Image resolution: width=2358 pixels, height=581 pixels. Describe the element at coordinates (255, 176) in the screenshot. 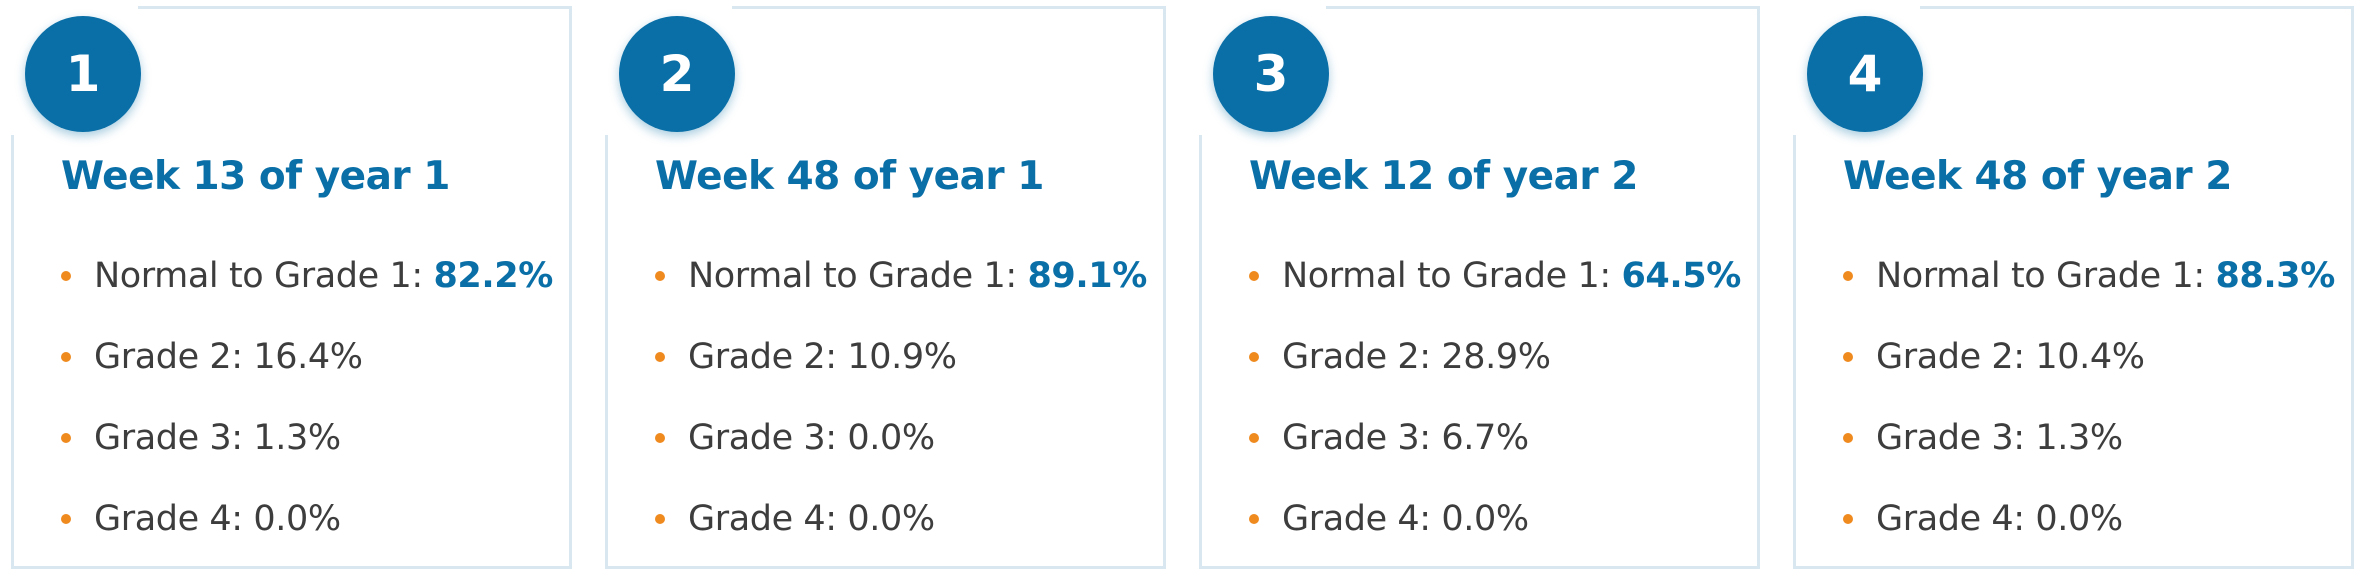

I see `card-title: Week 13 of year 1` at that location.